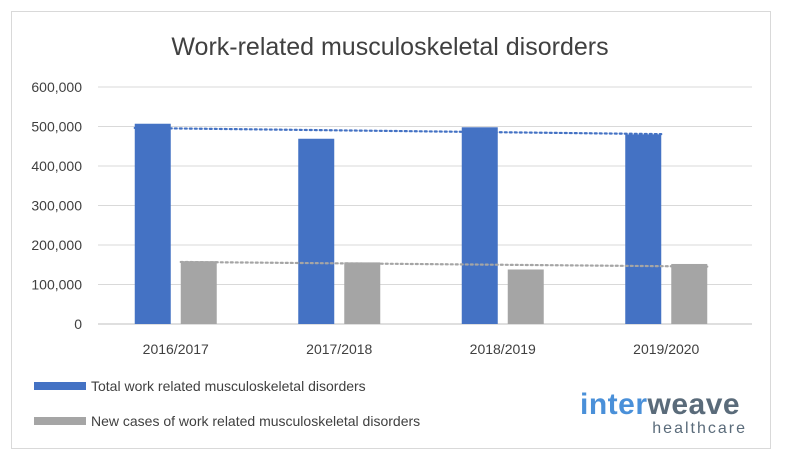 Image resolution: width=790 pixels, height=457 pixels. I want to click on y-tick-label: 400,000, so click(56, 166).